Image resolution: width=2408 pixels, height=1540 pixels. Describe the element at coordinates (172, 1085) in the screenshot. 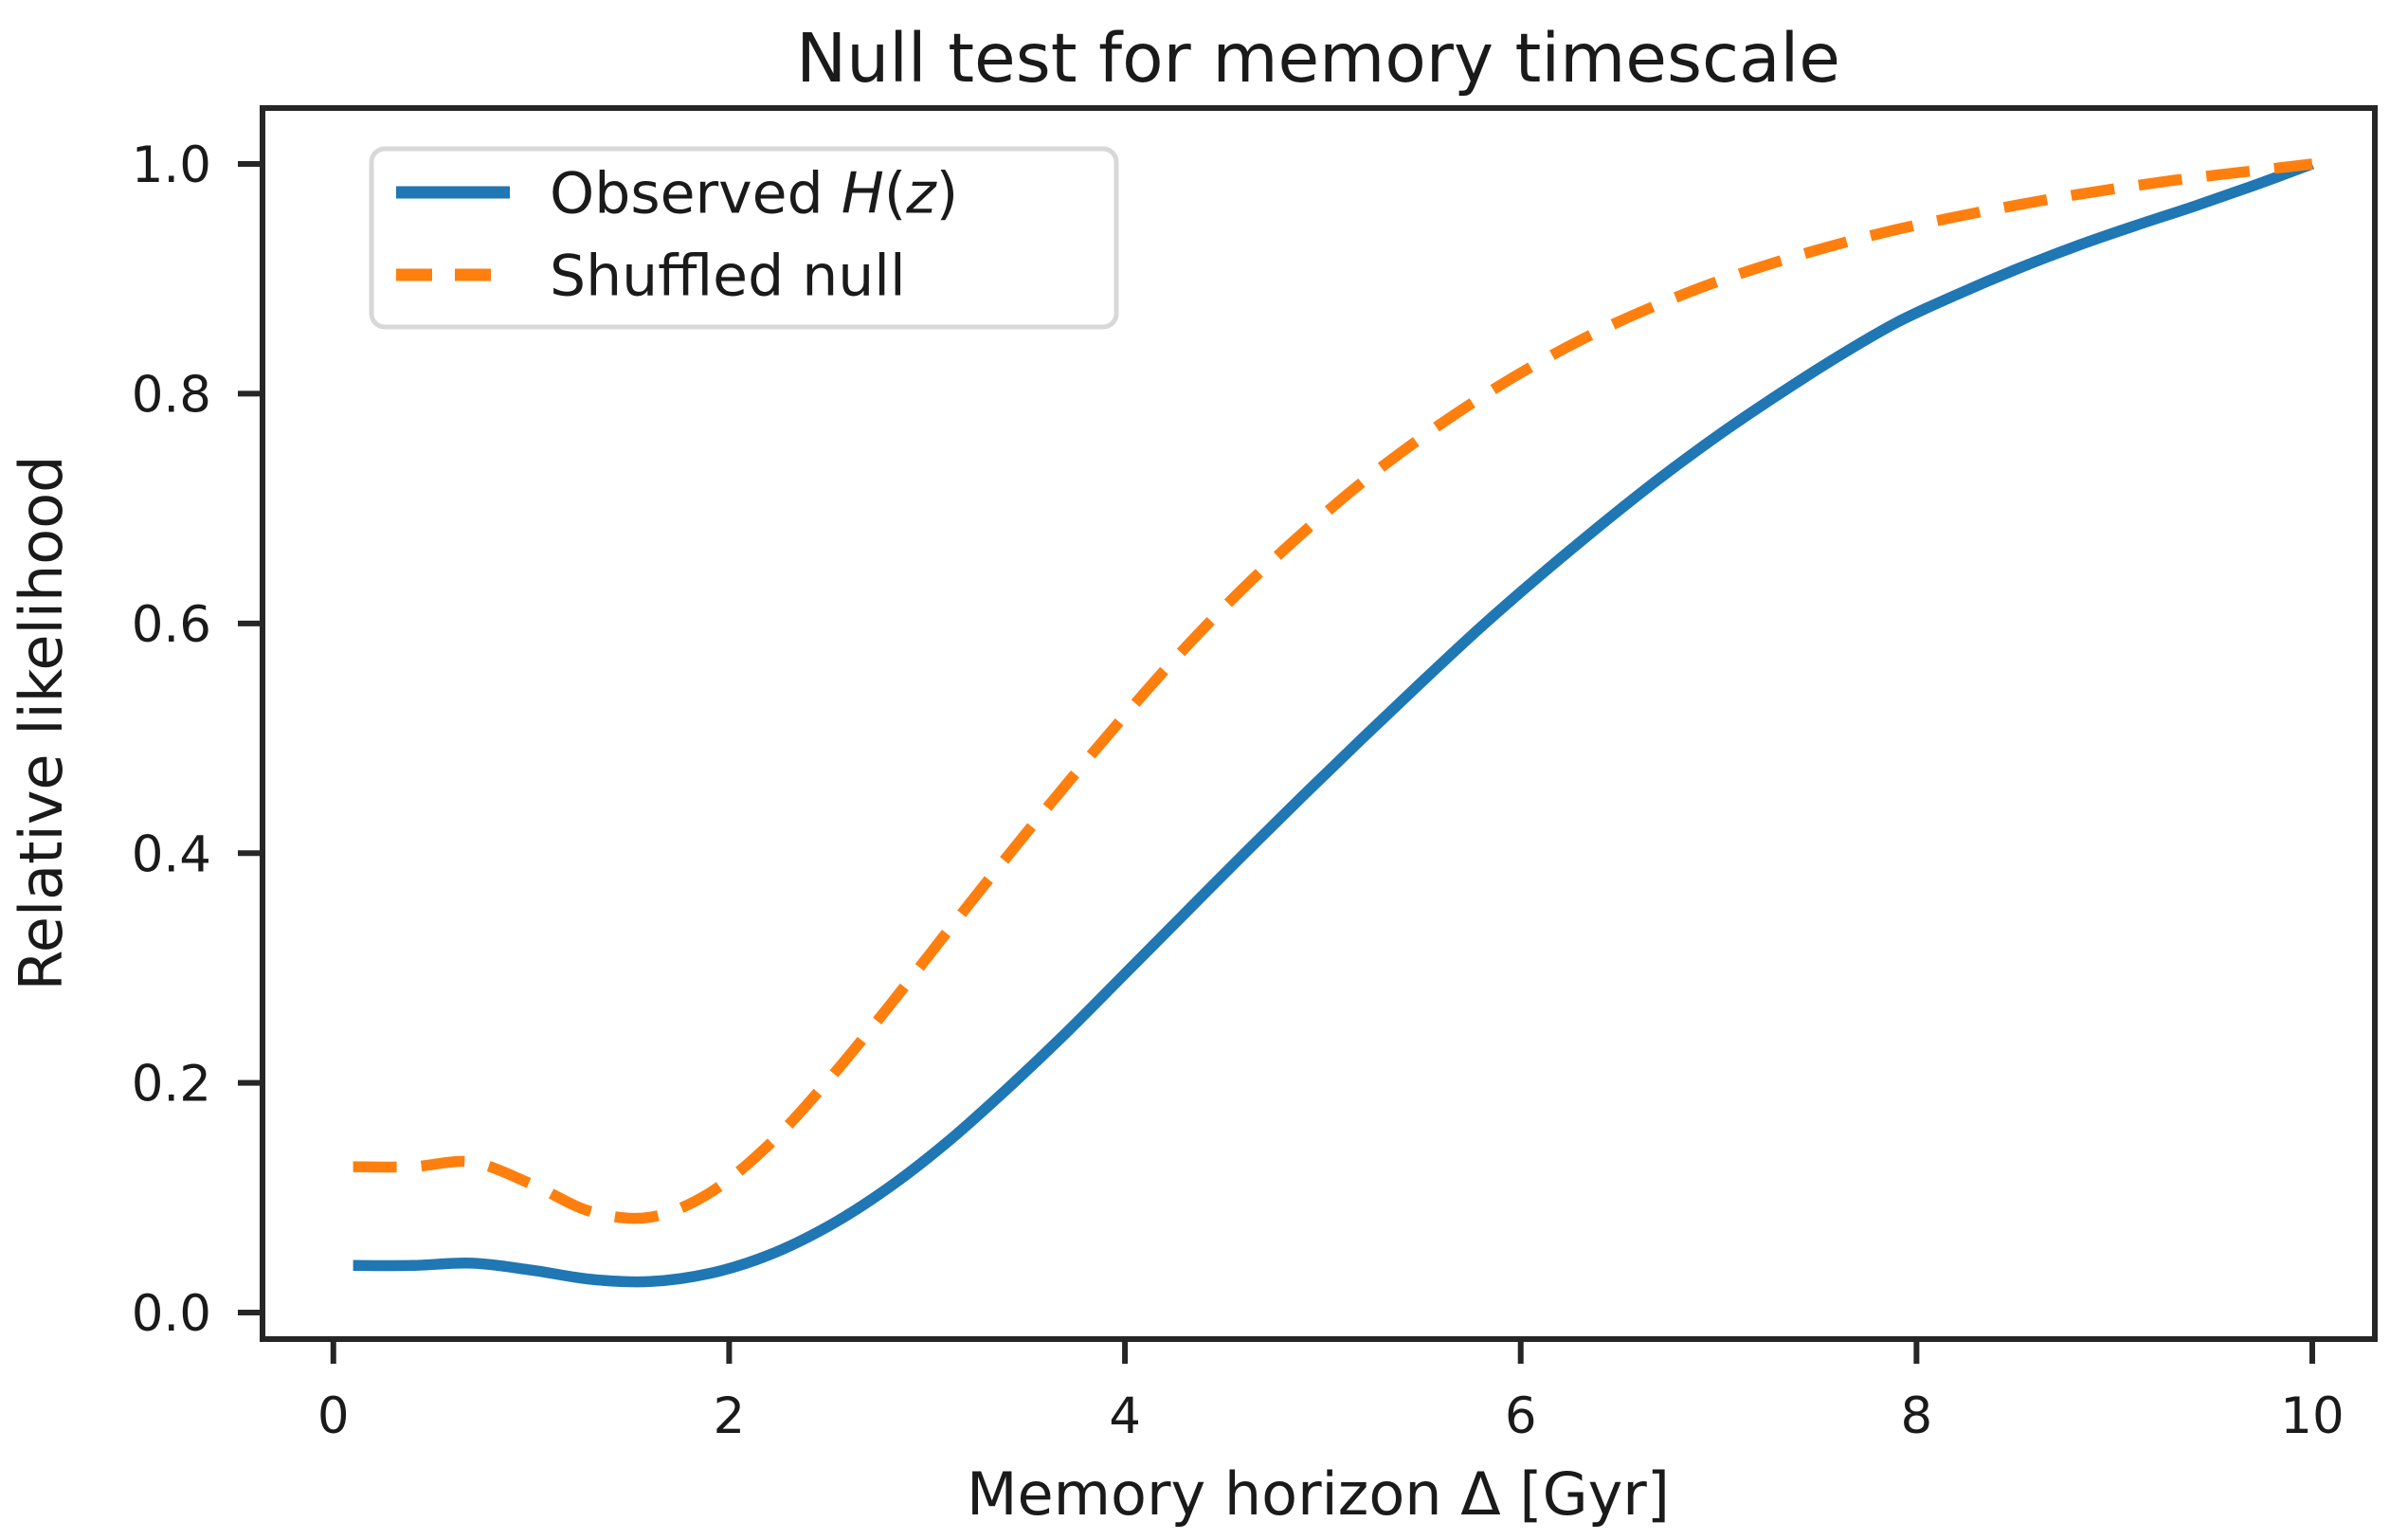

I see `y-tick-label: 0.2` at that location.